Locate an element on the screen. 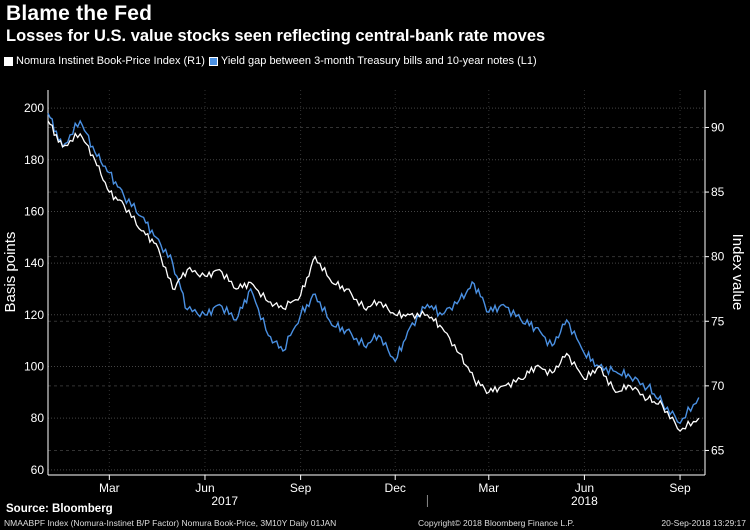 Image resolution: width=750 pixels, height=530 pixels. y-tick-left-80: 80 is located at coordinates (38, 418).